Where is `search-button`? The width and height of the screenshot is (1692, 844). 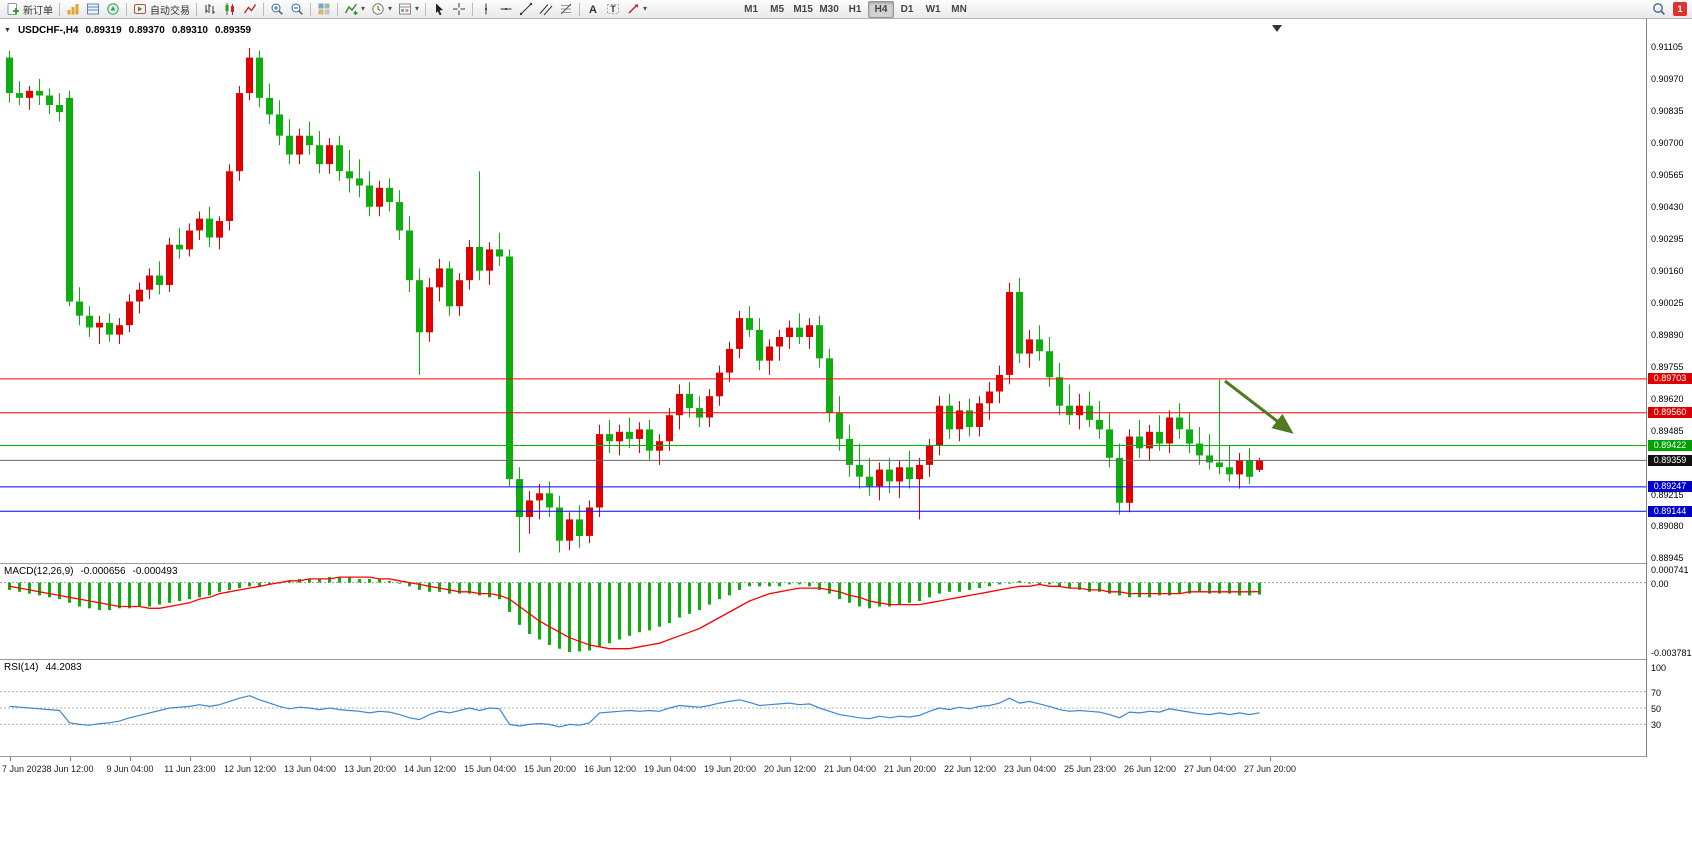 search-button is located at coordinates (1659, 9).